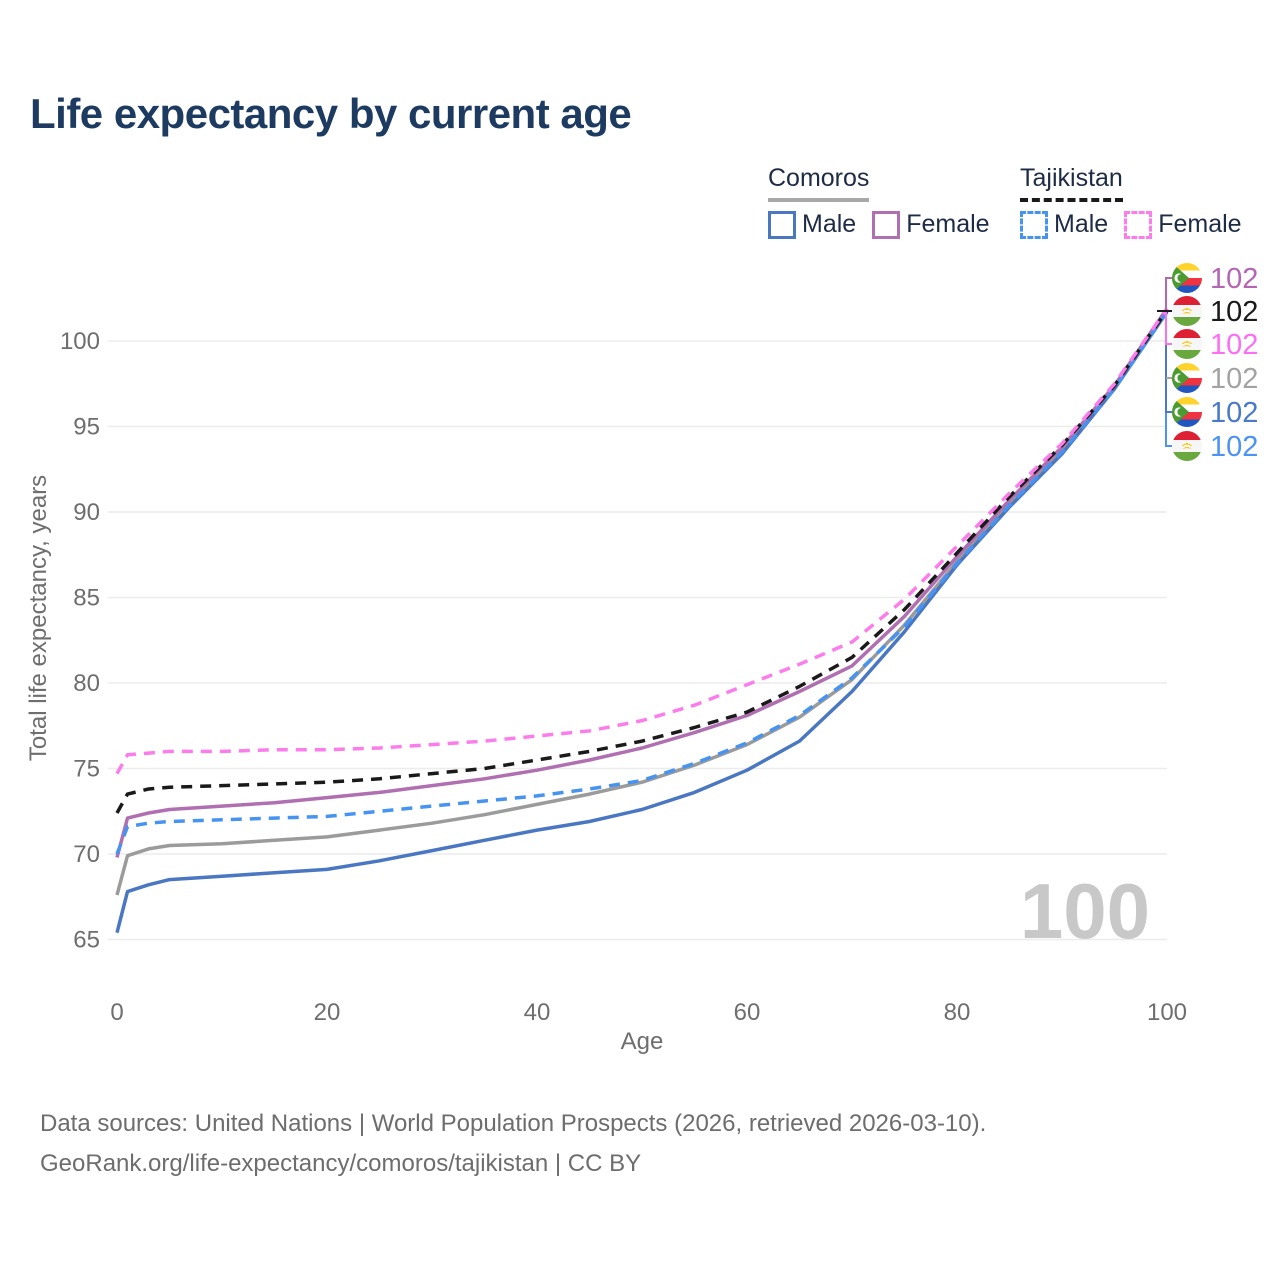  I want to click on y-tick-label: 80, so click(86, 683).